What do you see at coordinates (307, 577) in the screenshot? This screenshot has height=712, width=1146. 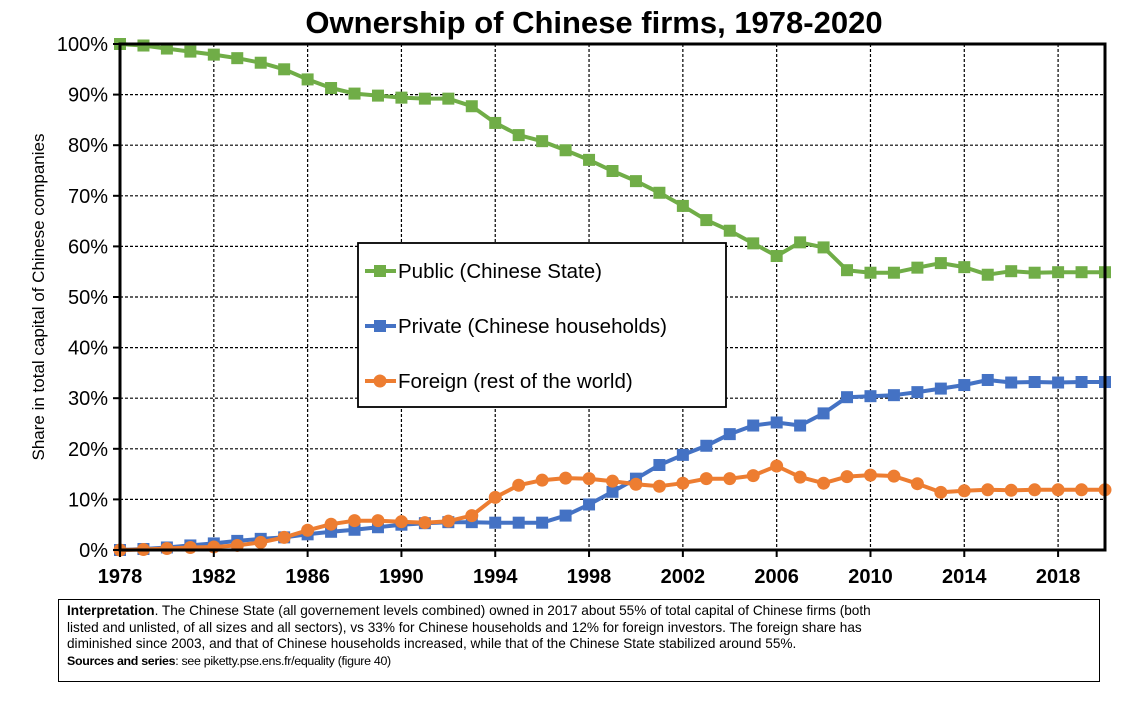 I see `x-tick-label: 1986` at bounding box center [307, 577].